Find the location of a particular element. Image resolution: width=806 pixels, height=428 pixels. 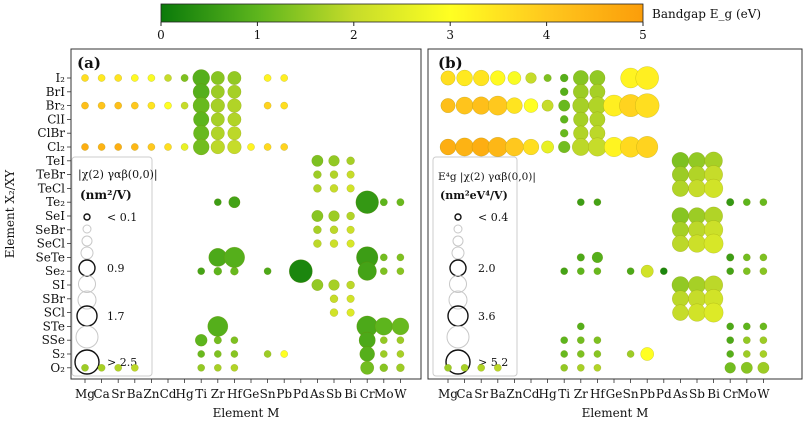

data-point-Sb-TeCl is located at coordinates (334, 188).